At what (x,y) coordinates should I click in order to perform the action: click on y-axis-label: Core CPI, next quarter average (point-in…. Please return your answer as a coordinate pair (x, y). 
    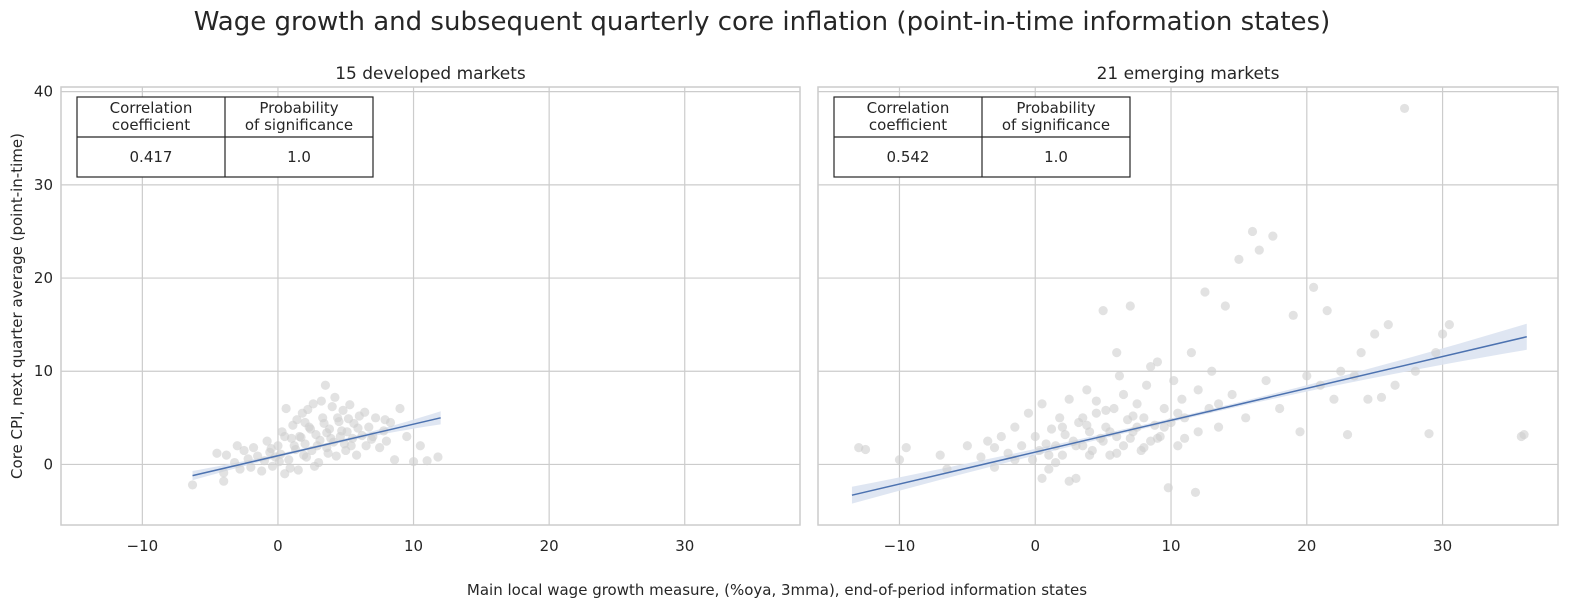
    Looking at the image, I should click on (17, 306).